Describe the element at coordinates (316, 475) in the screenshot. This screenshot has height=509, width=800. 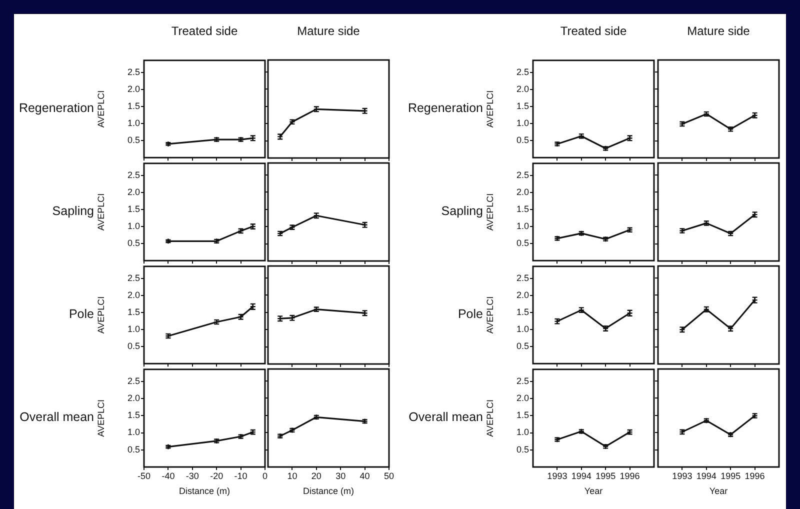
I see `x-tick-label: 20` at that location.